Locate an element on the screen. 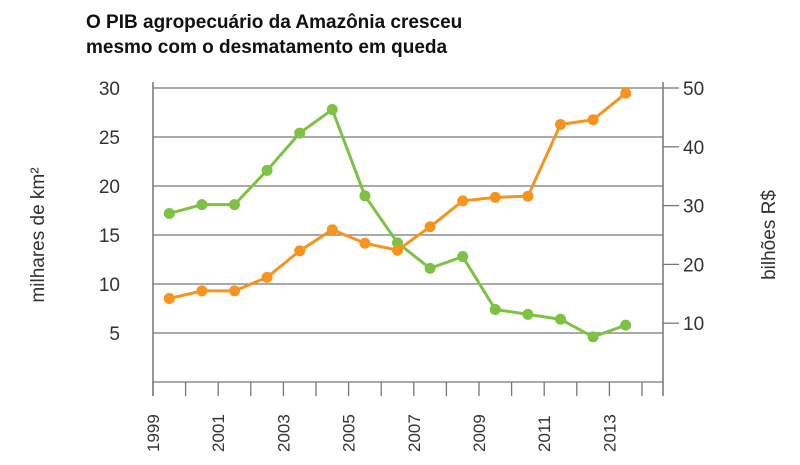  y-right-tick-label: 40 is located at coordinates (693, 148).